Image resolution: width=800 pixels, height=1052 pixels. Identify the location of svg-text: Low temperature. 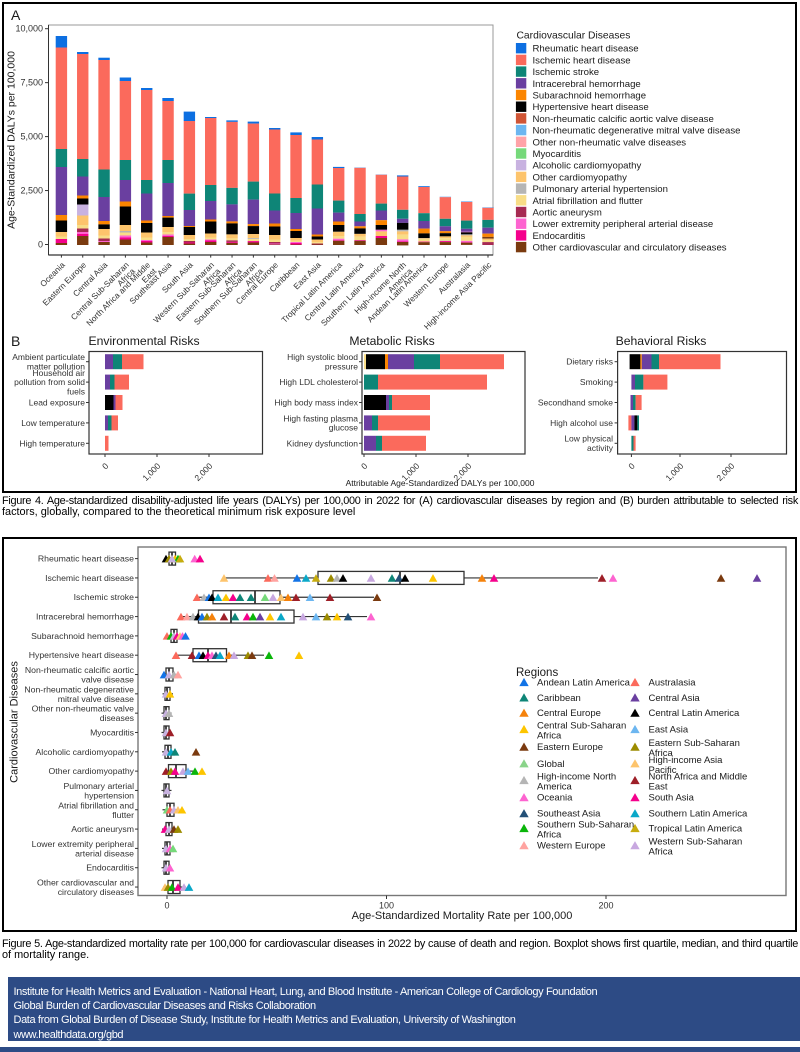
(53, 423).